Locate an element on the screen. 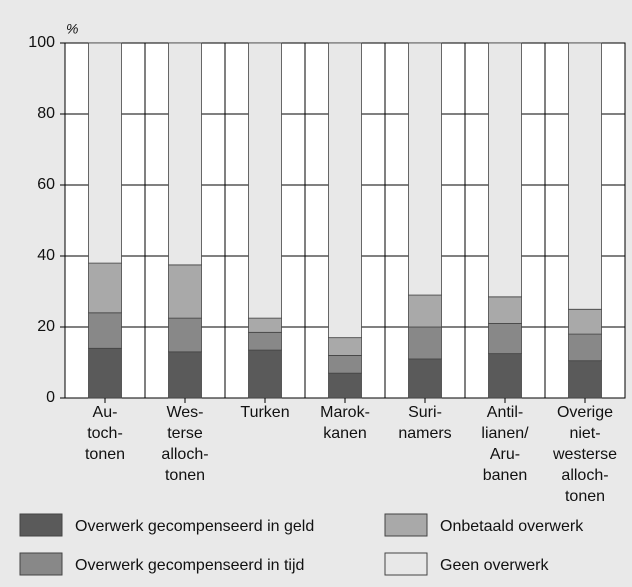  x-tick-label: kanen is located at coordinates (345, 433).